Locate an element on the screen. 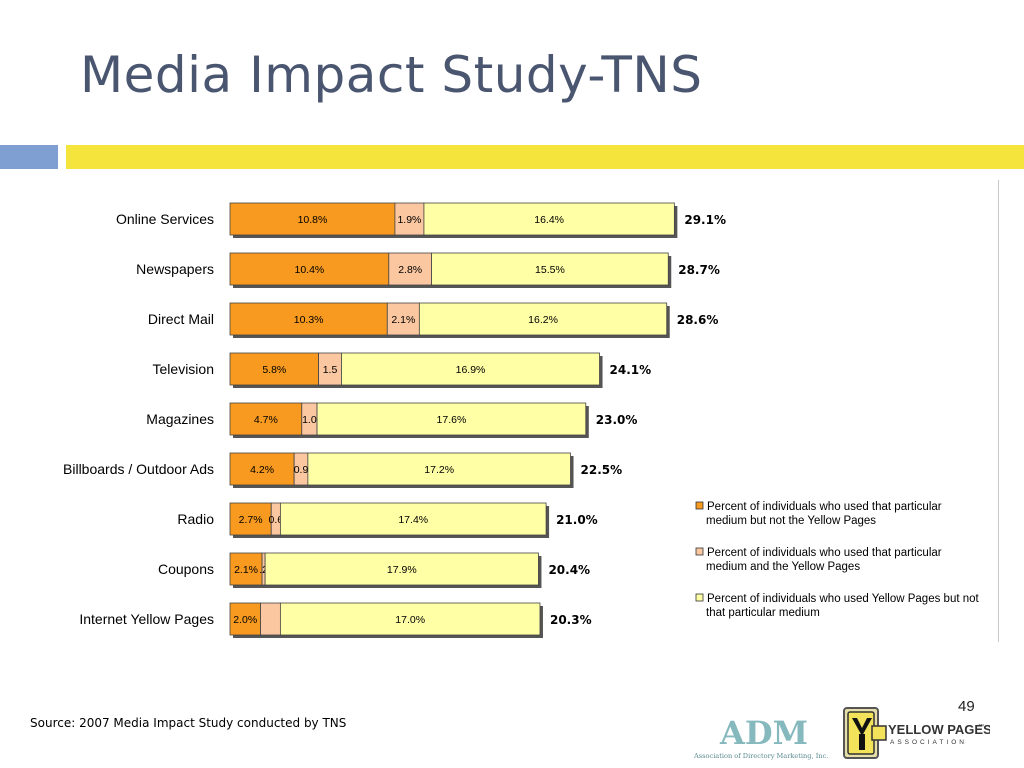 The width and height of the screenshot is (1024, 768). bar-value-label: 2.8% is located at coordinates (410, 270).